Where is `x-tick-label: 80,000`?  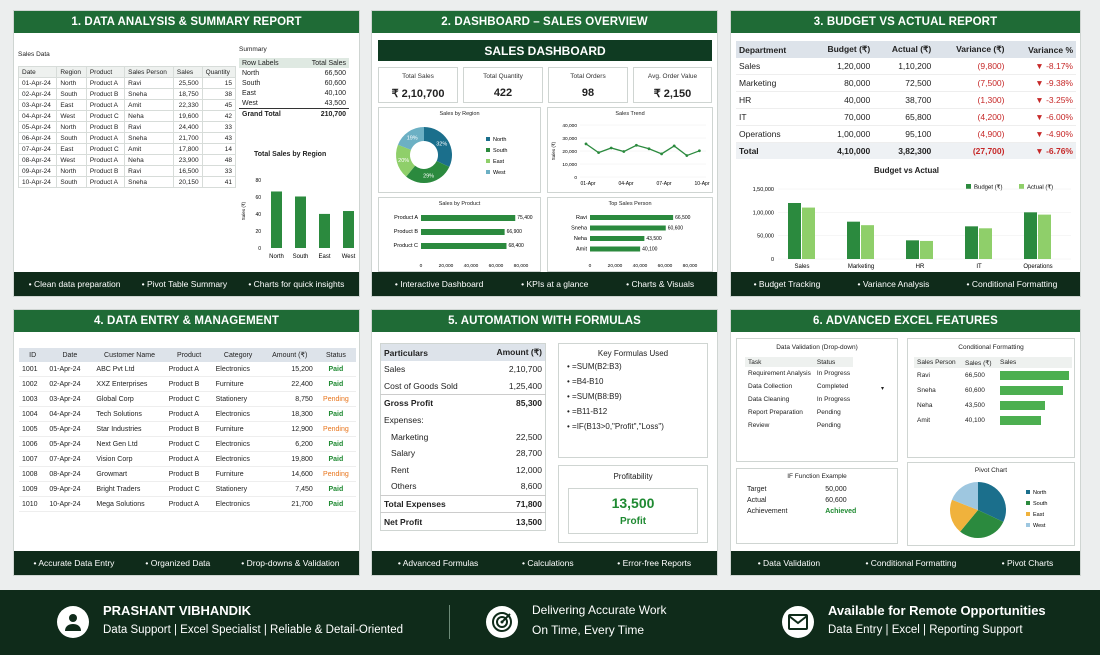 x-tick-label: 80,000 is located at coordinates (690, 266).